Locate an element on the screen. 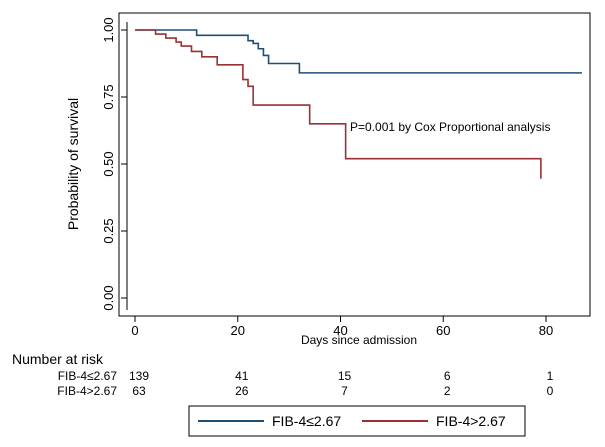 This screenshot has height=447, width=605. risk-count: 6 is located at coordinates (447, 376).